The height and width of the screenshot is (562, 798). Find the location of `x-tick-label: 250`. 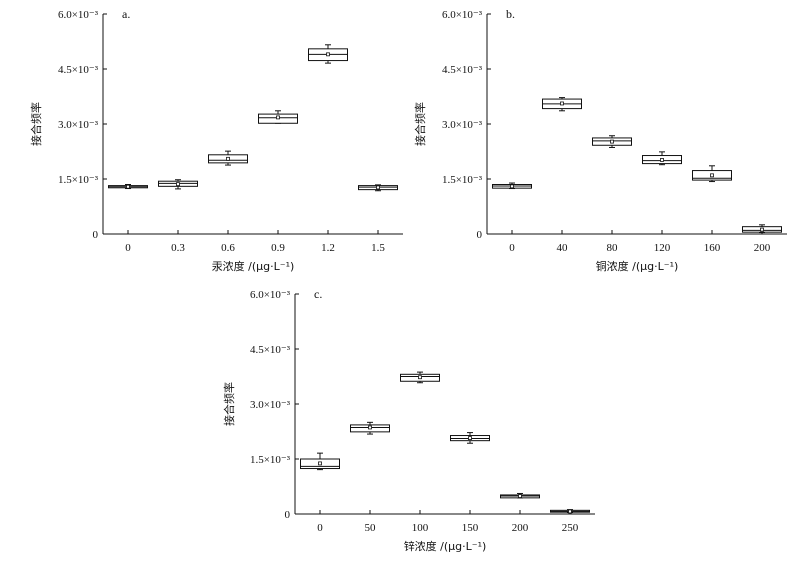

x-tick-label: 250 is located at coordinates (570, 528).